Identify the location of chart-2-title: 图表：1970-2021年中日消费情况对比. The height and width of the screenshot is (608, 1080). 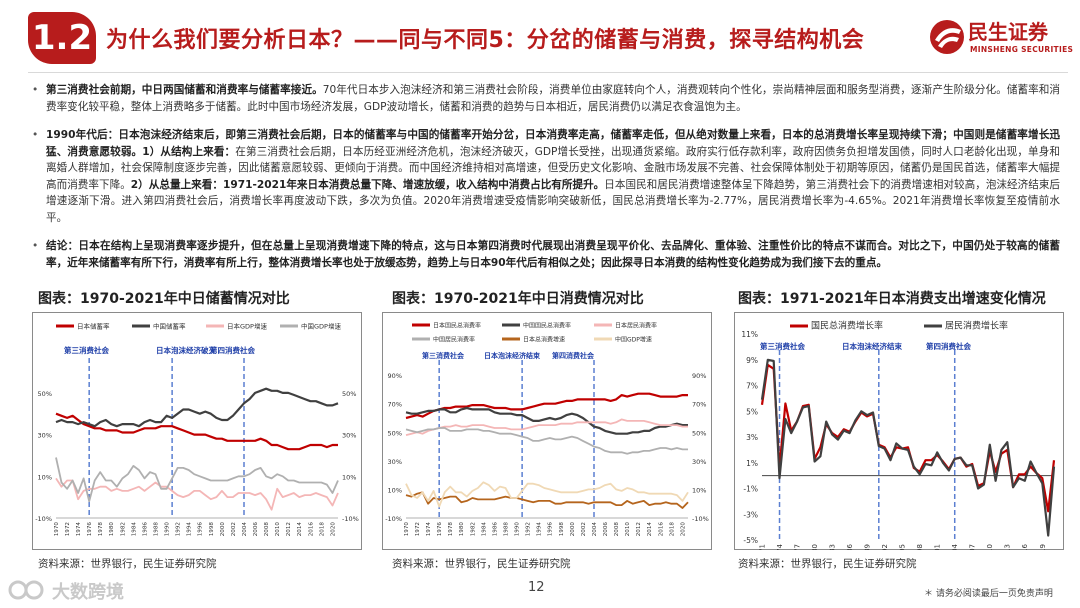
(518, 299).